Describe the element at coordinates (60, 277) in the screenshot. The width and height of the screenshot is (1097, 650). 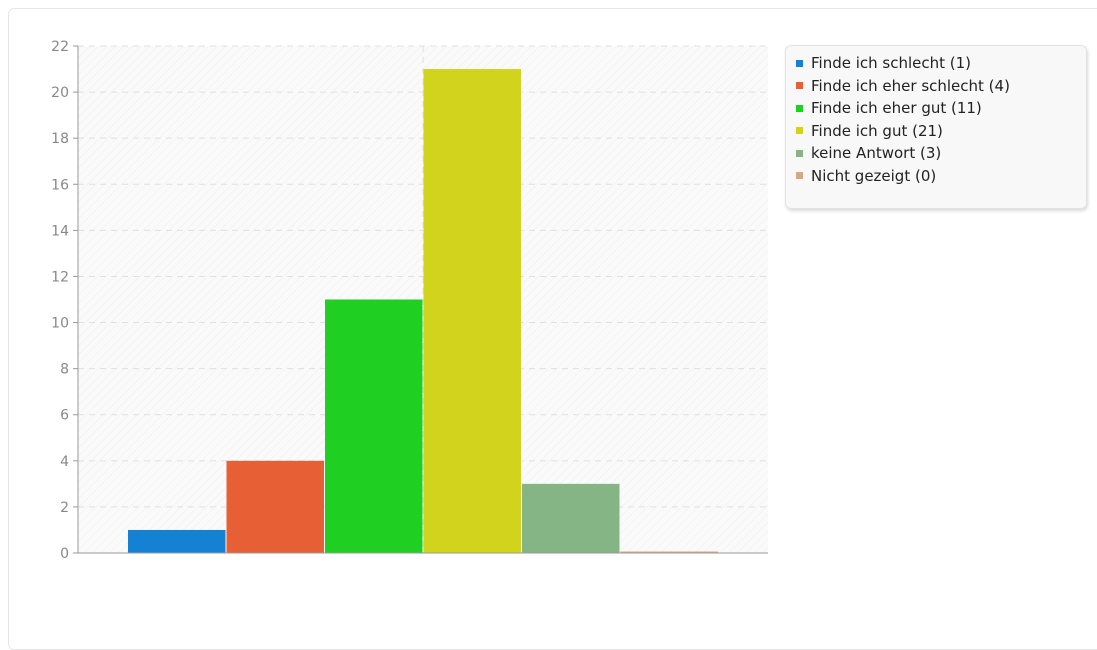
I see `y-tick-label: 12` at that location.